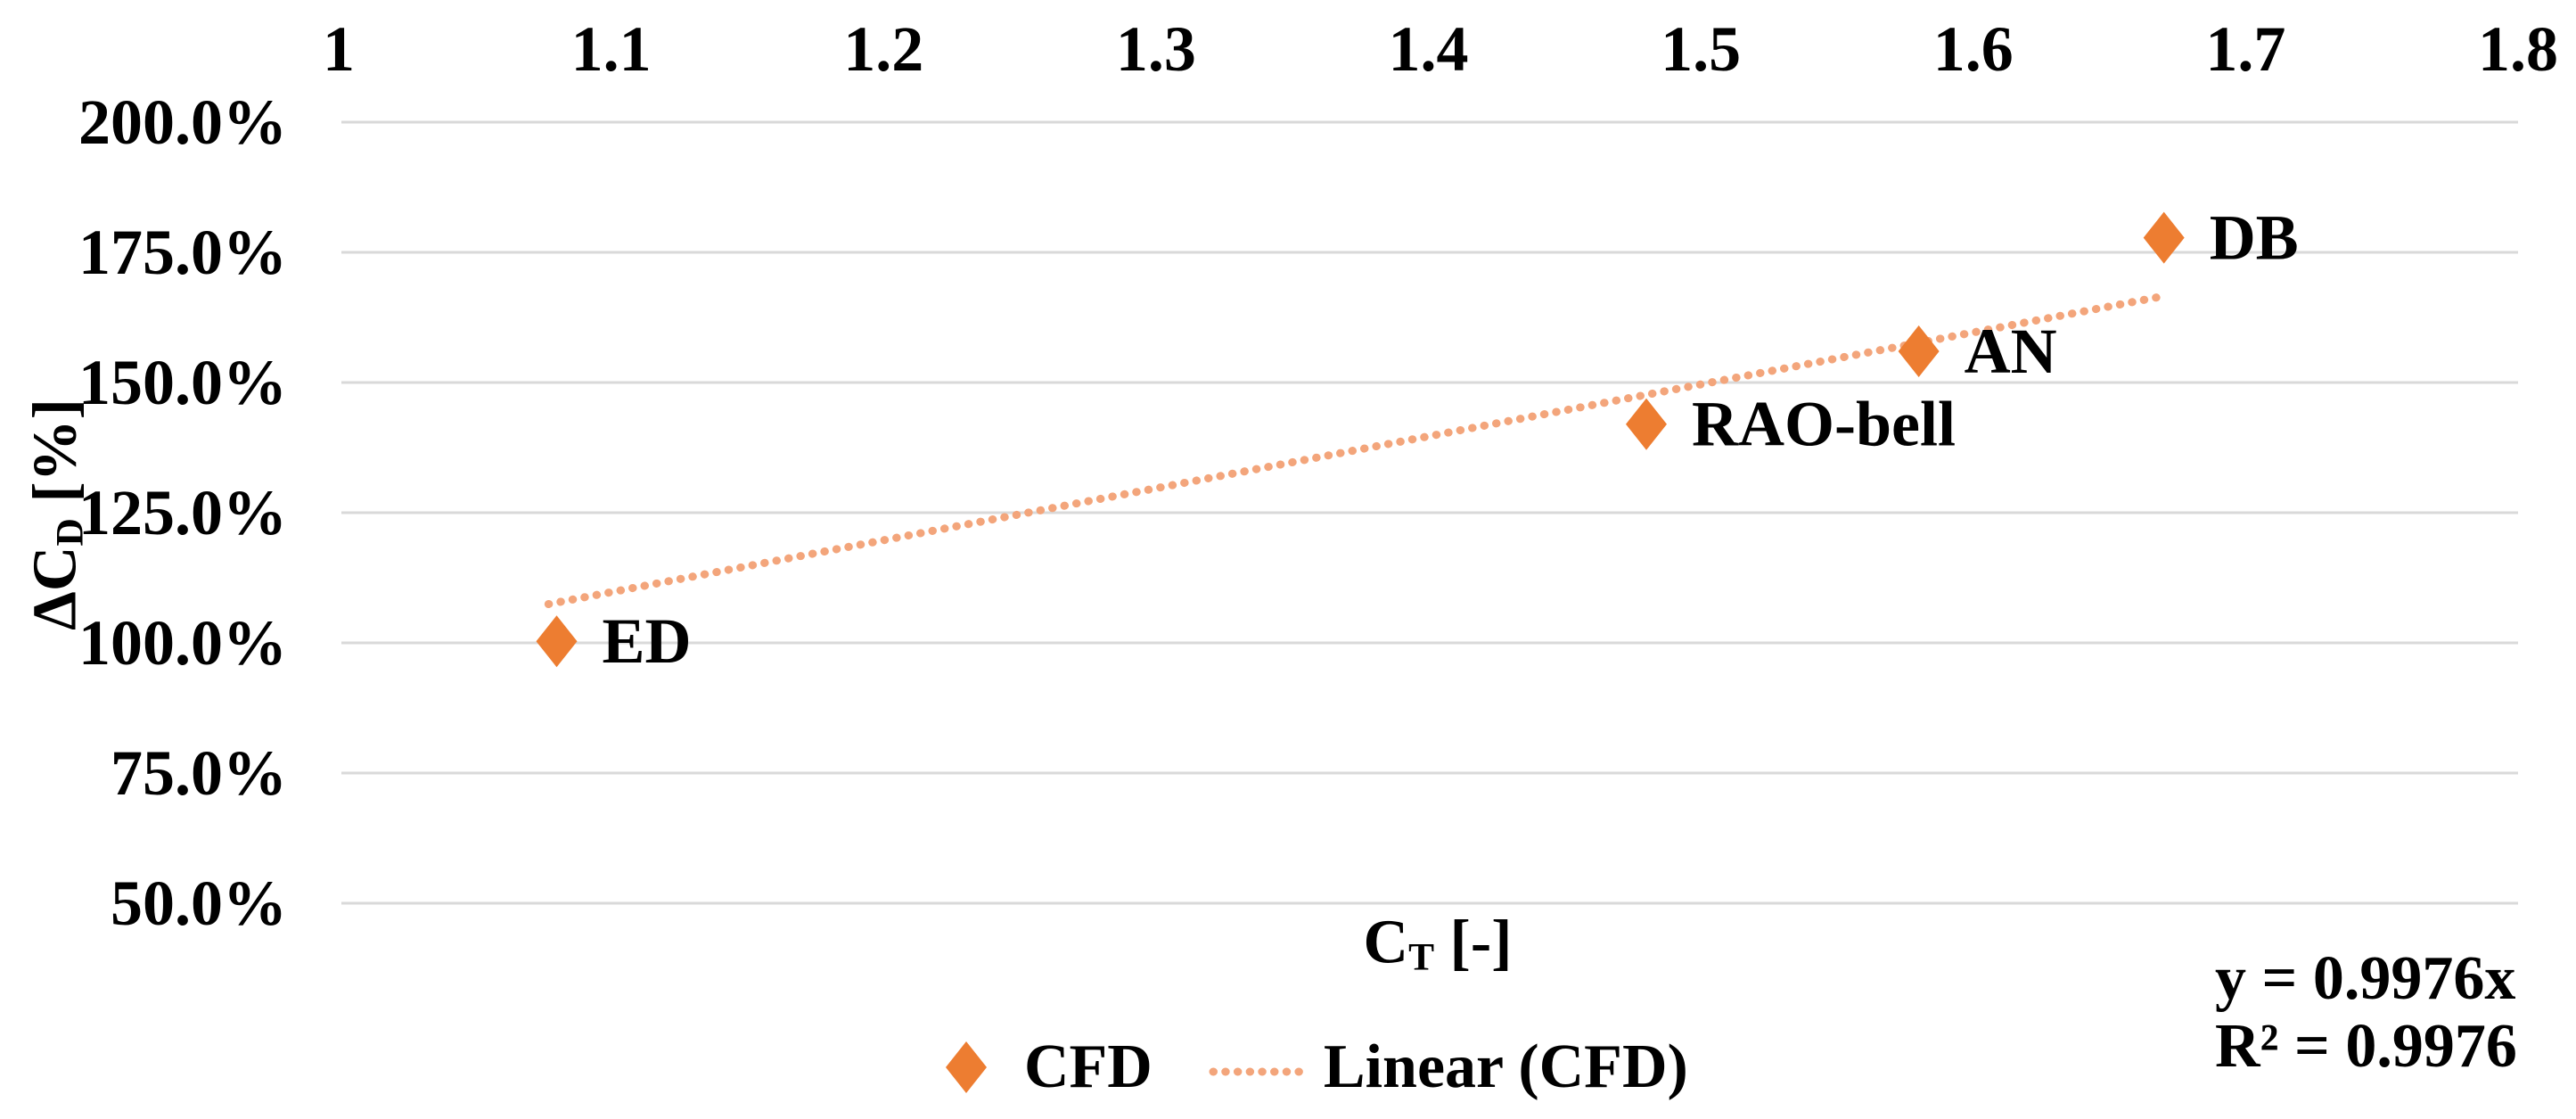 This screenshot has height=1119, width=2576. What do you see at coordinates (182, 382) in the screenshot?
I see `y-tick-label-150: 150.0%` at bounding box center [182, 382].